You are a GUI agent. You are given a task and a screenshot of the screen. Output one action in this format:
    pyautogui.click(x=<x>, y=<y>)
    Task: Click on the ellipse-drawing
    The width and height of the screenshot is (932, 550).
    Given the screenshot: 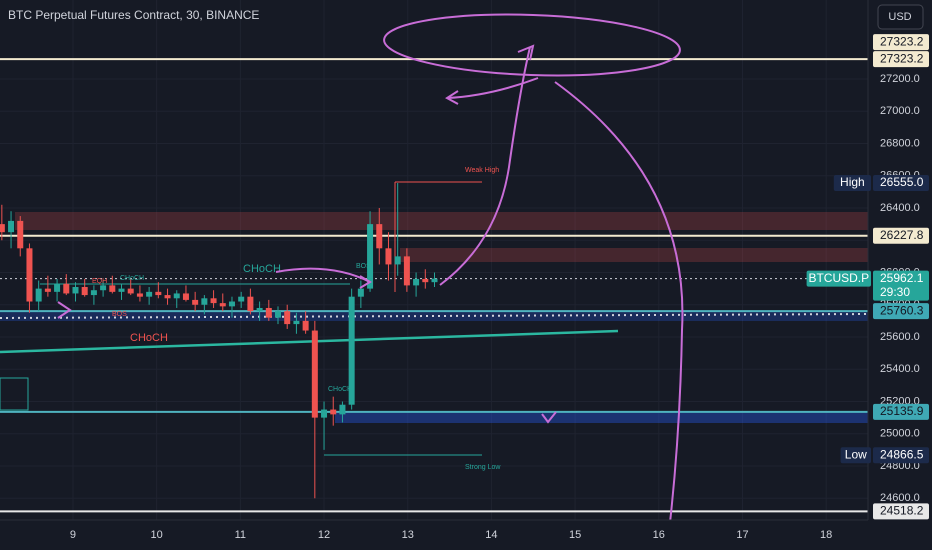 What is the action you would take?
    pyautogui.click(x=532, y=45)
    